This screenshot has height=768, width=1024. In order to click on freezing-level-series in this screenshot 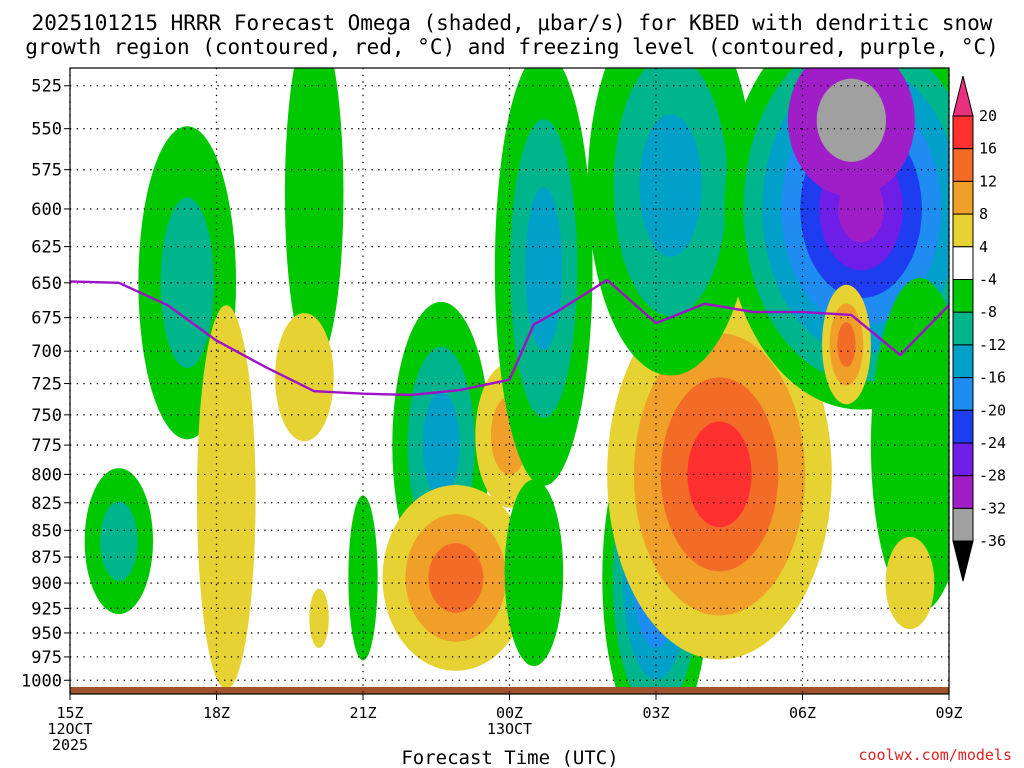, I will do `click(509, 337)`.